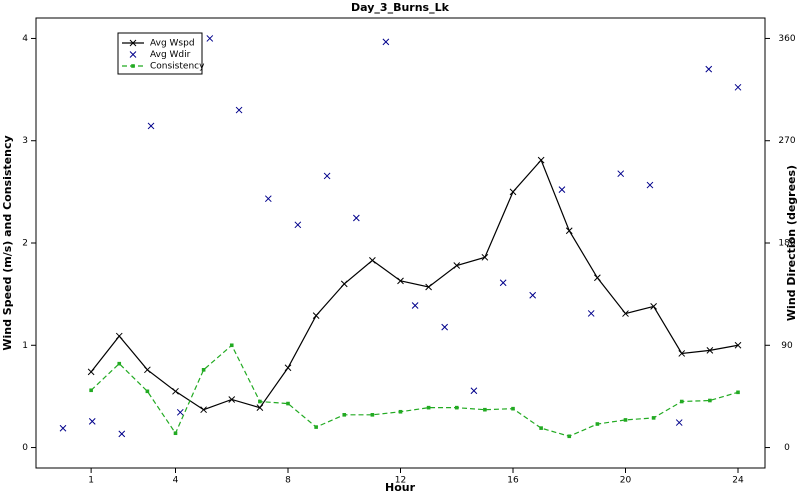 This screenshot has height=500, width=800. What do you see at coordinates (787, 448) in the screenshot?
I see `y2-tick-label: 0` at bounding box center [787, 448].